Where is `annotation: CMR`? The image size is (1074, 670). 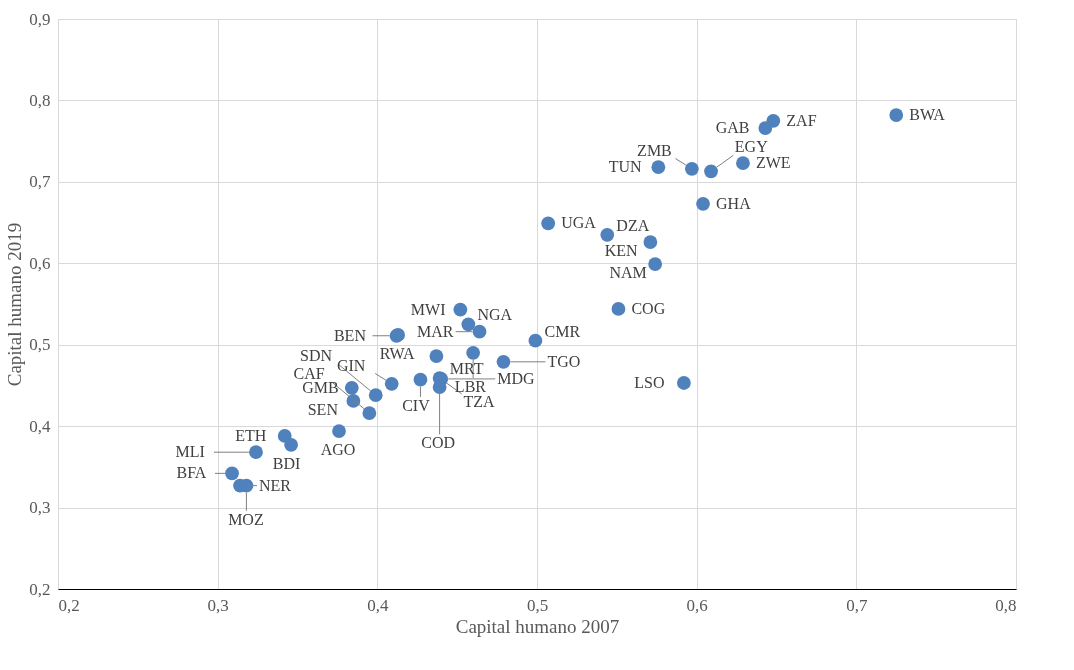
annotation: CMR is located at coordinates (562, 331).